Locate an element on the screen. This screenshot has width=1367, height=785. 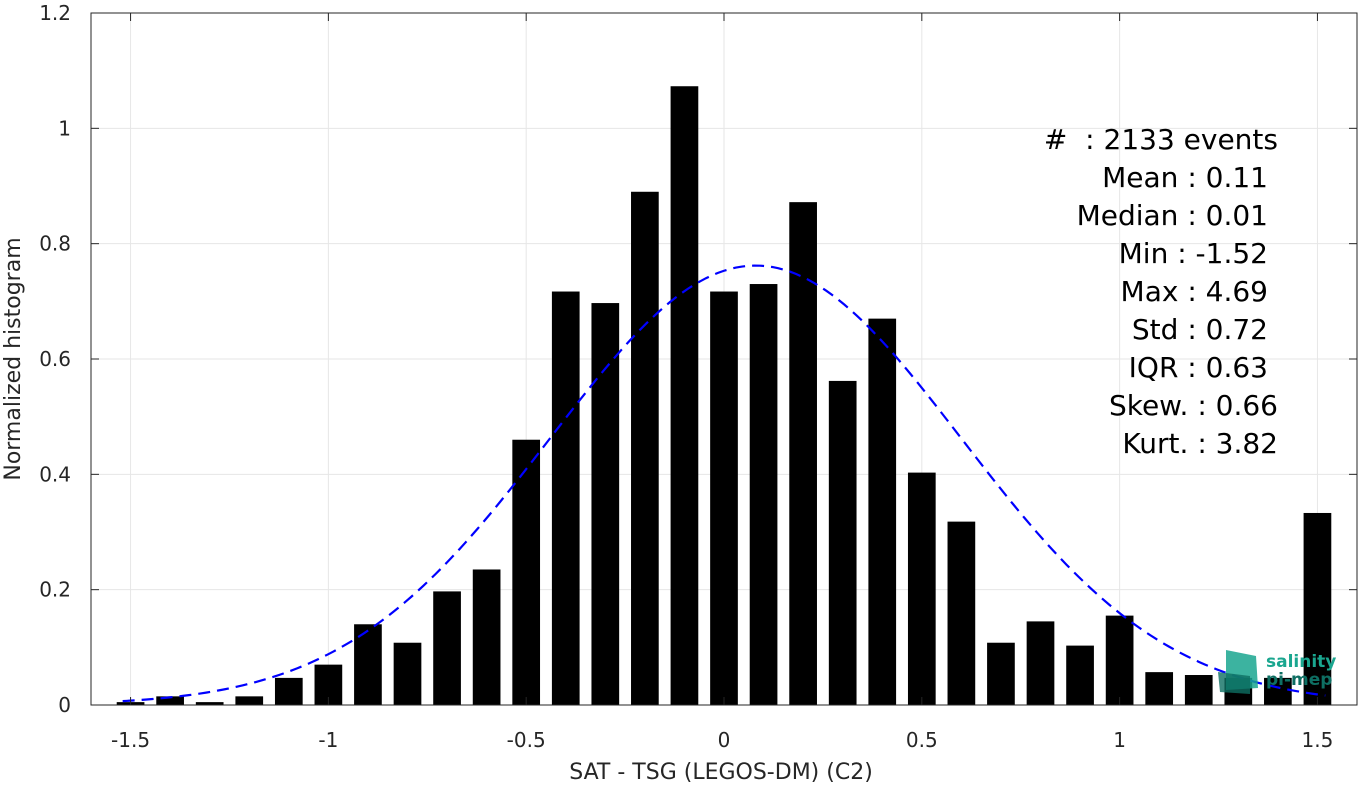
logo-text-line2: pi-mep is located at coordinates (1299, 680).